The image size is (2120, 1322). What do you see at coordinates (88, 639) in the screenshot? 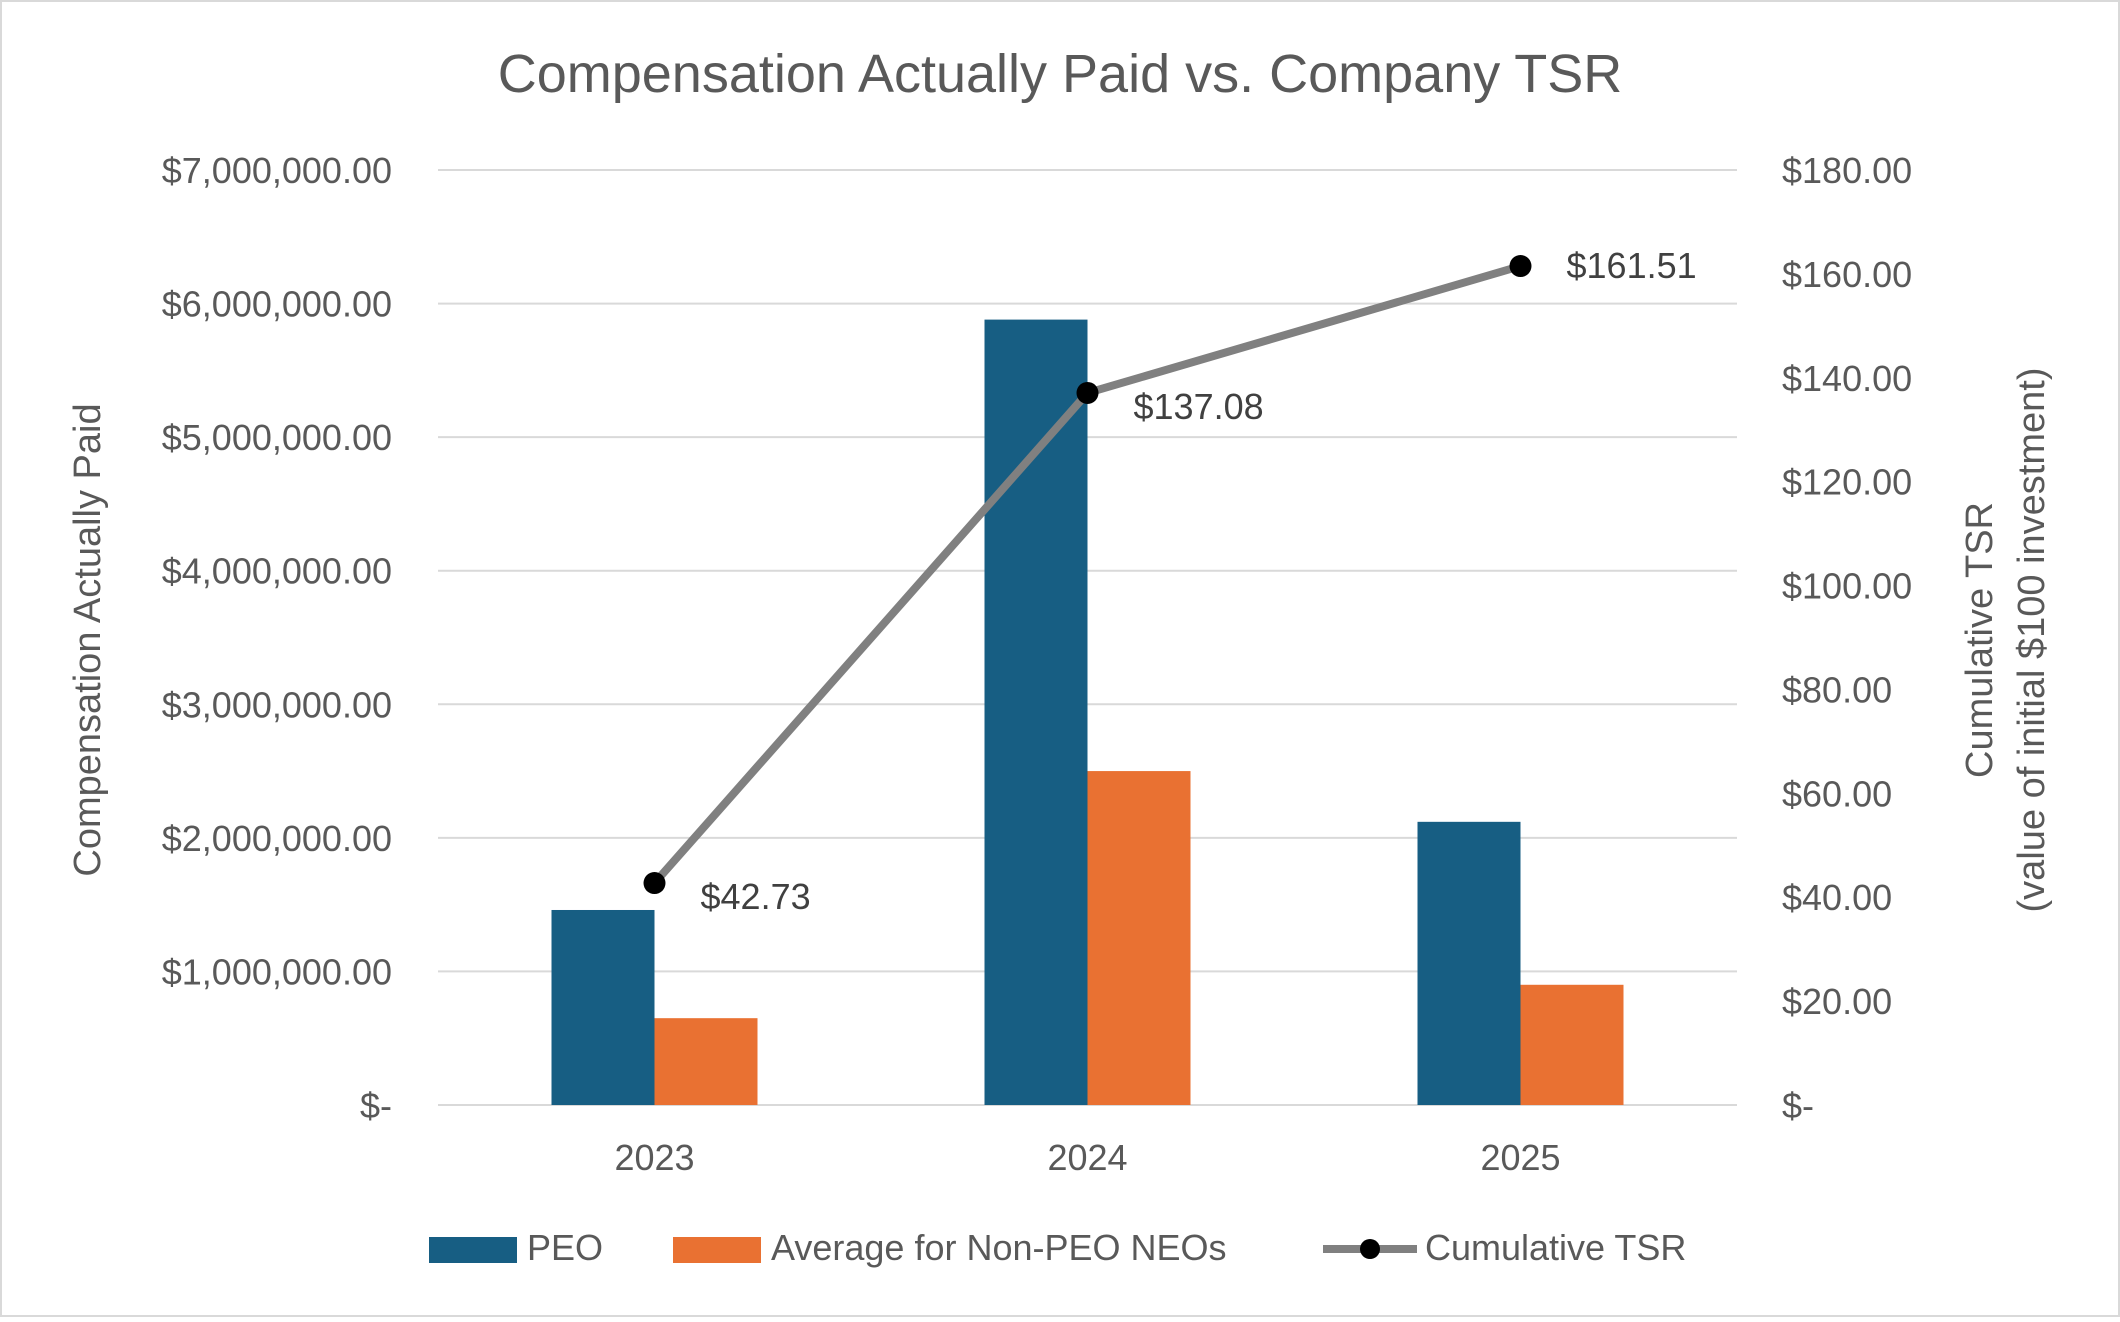
I see `y-axis-label: Compensation Actually Paid` at bounding box center [88, 639].